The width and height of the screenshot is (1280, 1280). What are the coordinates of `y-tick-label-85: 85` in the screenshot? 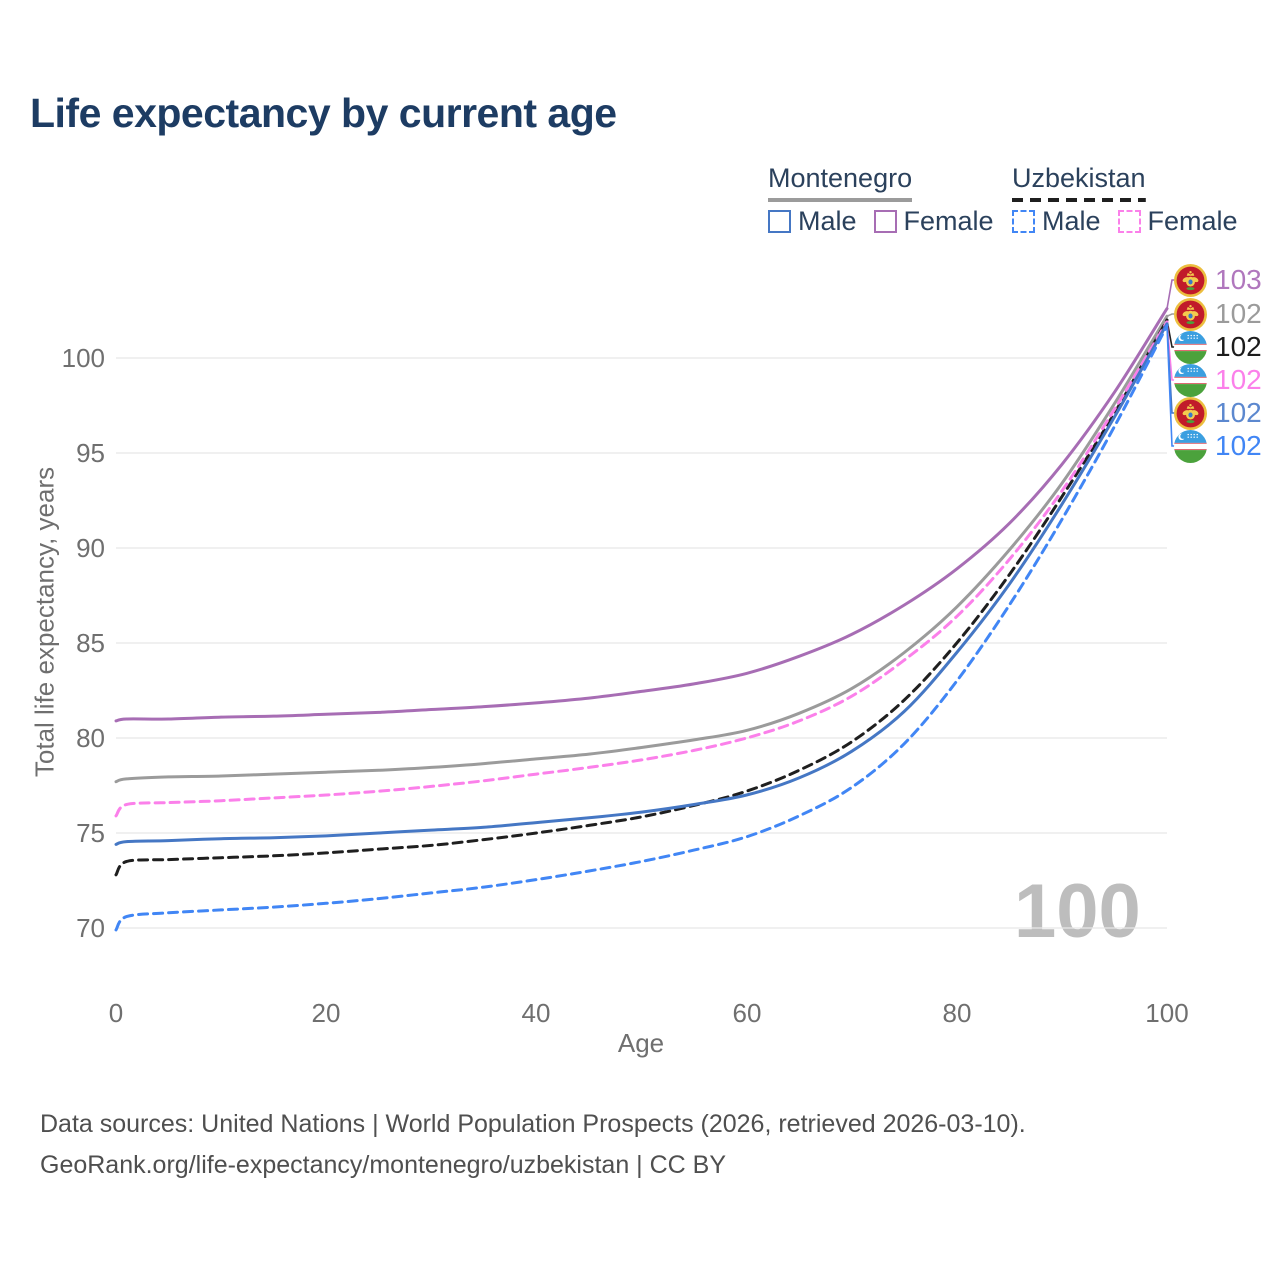 It's located at (90, 643).